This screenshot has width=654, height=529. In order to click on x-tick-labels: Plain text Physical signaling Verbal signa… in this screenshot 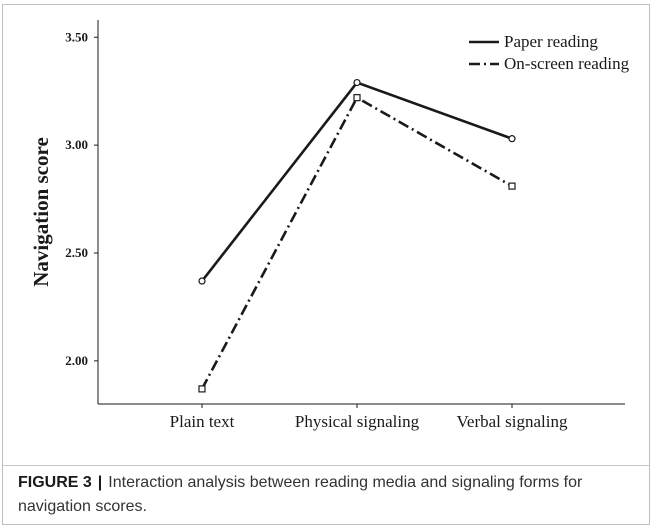, I will do `click(369, 417)`.